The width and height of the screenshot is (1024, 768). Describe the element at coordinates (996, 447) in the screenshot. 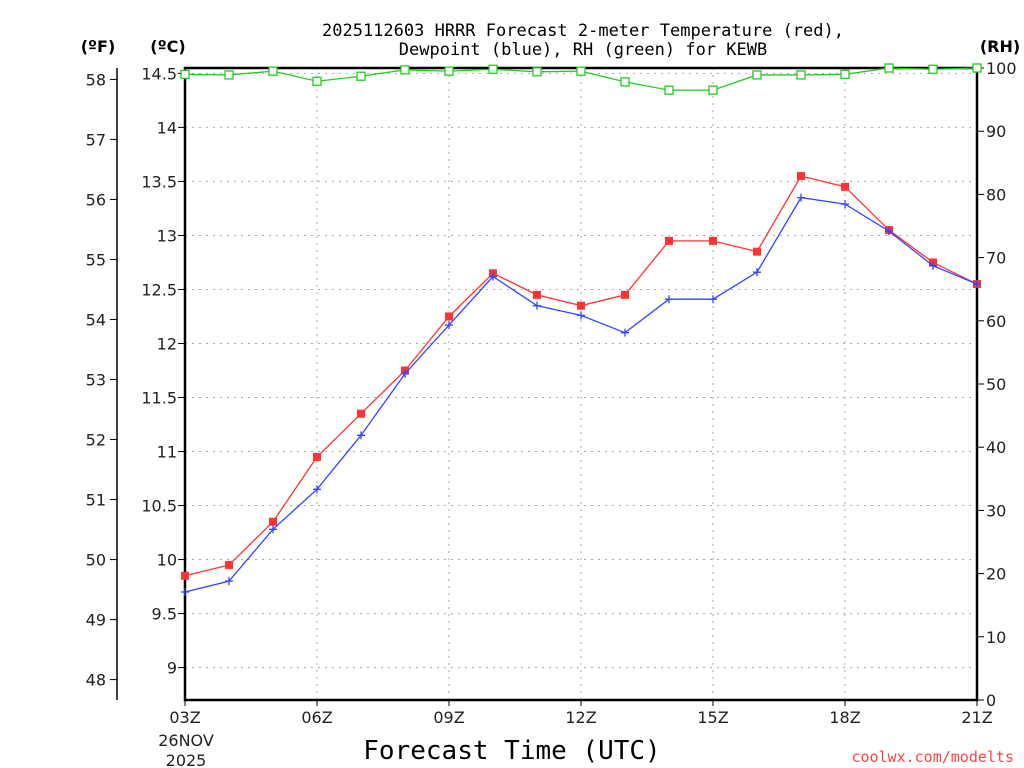

I see `rh-tick-label: 40` at that location.